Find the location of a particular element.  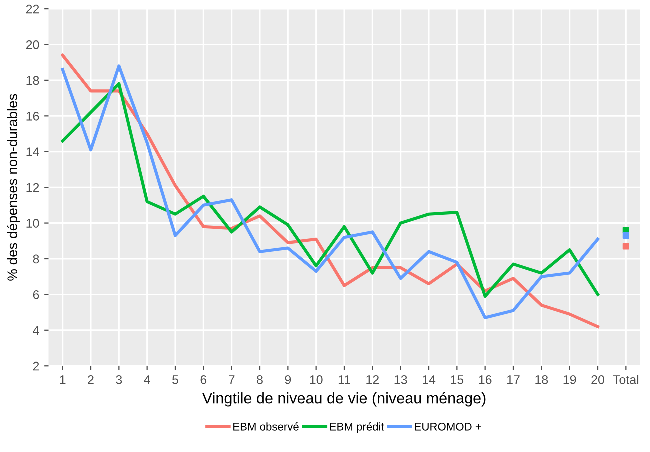

x-tick-label: 20 is located at coordinates (598, 379).